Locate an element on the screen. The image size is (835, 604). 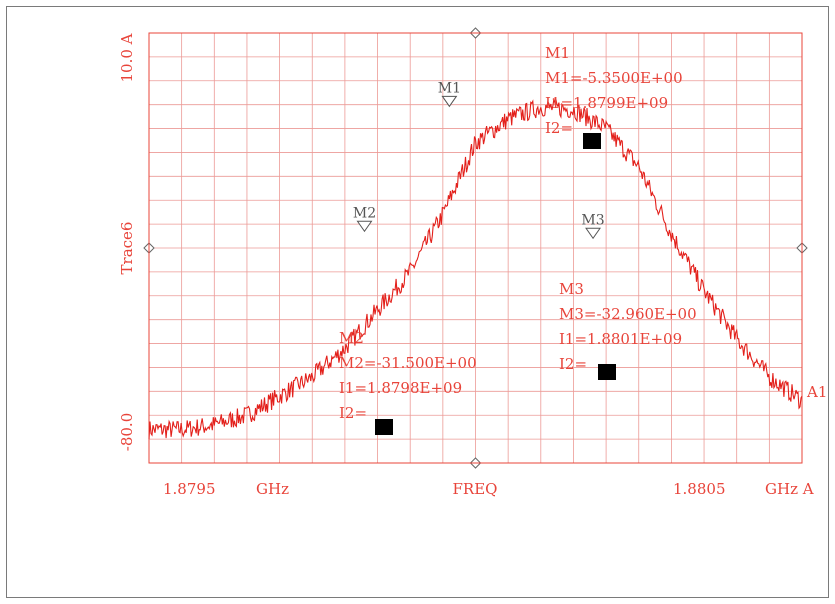
marker-label-m3: M3 is located at coordinates (592, 220).